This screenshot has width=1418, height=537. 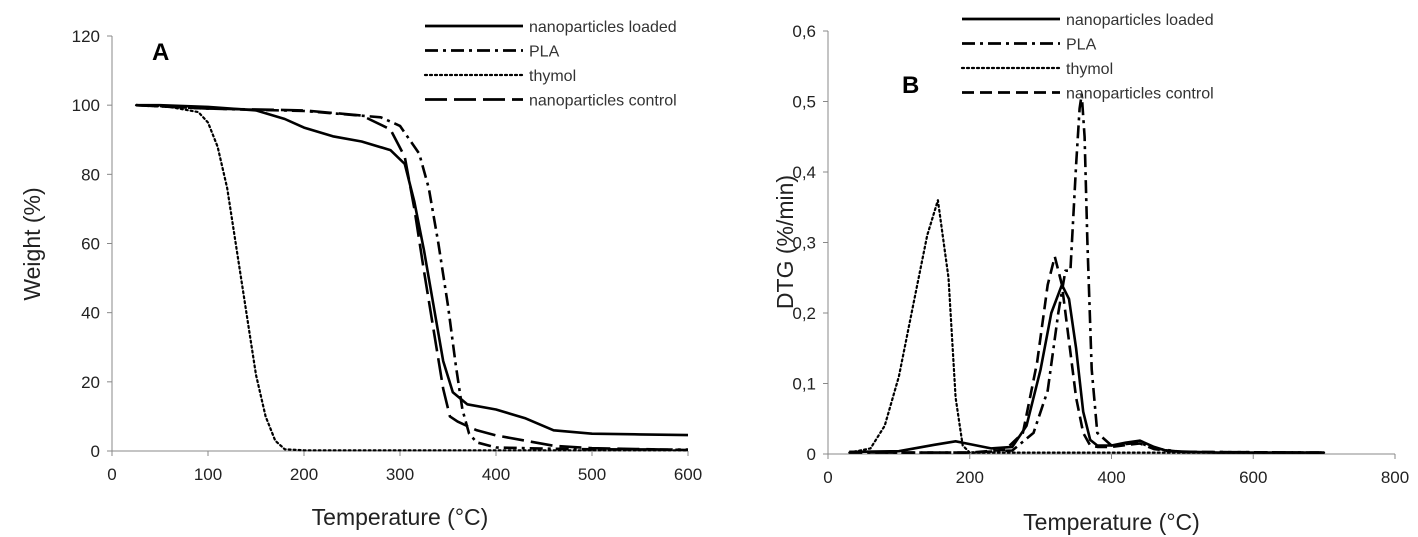 I want to click on y-tick-label: 0,1, so click(x=804, y=384).